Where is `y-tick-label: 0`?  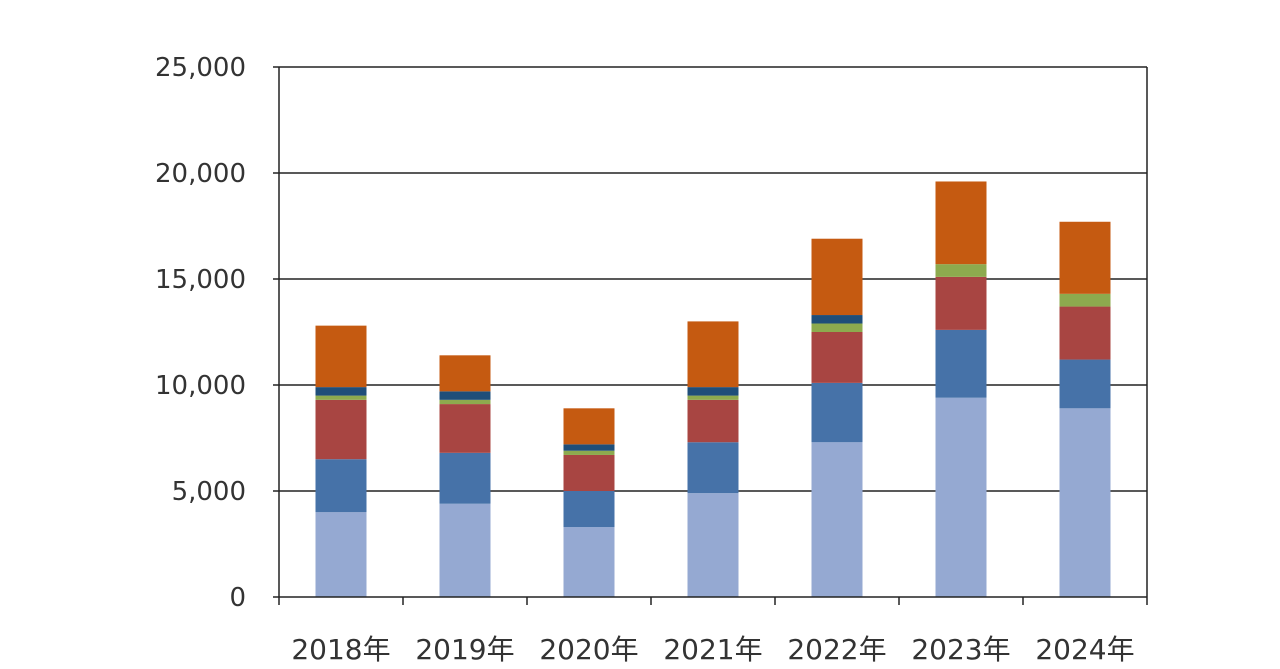 y-tick-label: 0 is located at coordinates (237, 598).